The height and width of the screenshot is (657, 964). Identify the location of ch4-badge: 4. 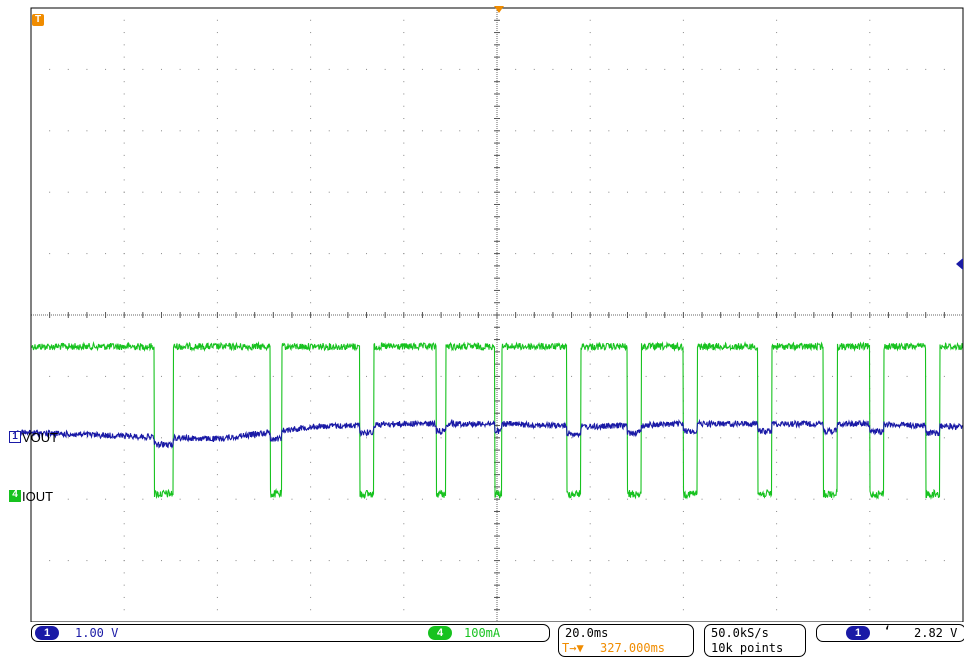
(440, 633).